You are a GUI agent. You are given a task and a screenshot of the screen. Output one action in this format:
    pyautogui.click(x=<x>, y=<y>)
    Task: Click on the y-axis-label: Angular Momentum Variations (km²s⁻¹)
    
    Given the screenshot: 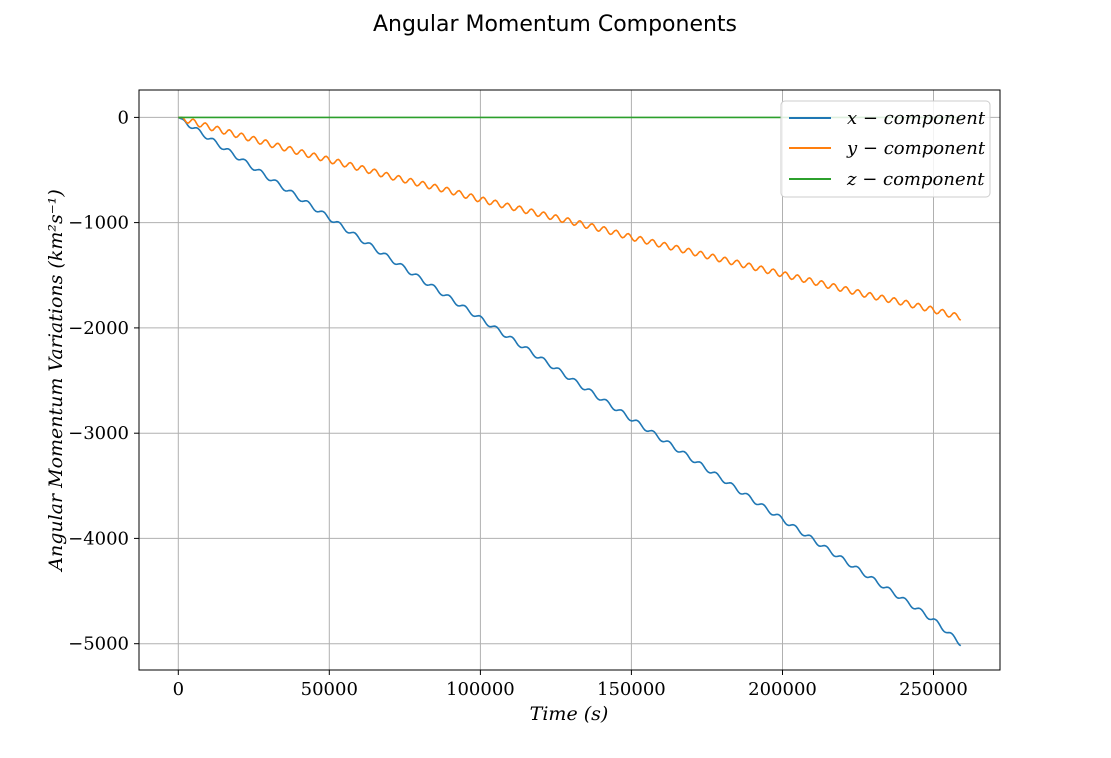 What is the action you would take?
    pyautogui.click(x=56, y=381)
    